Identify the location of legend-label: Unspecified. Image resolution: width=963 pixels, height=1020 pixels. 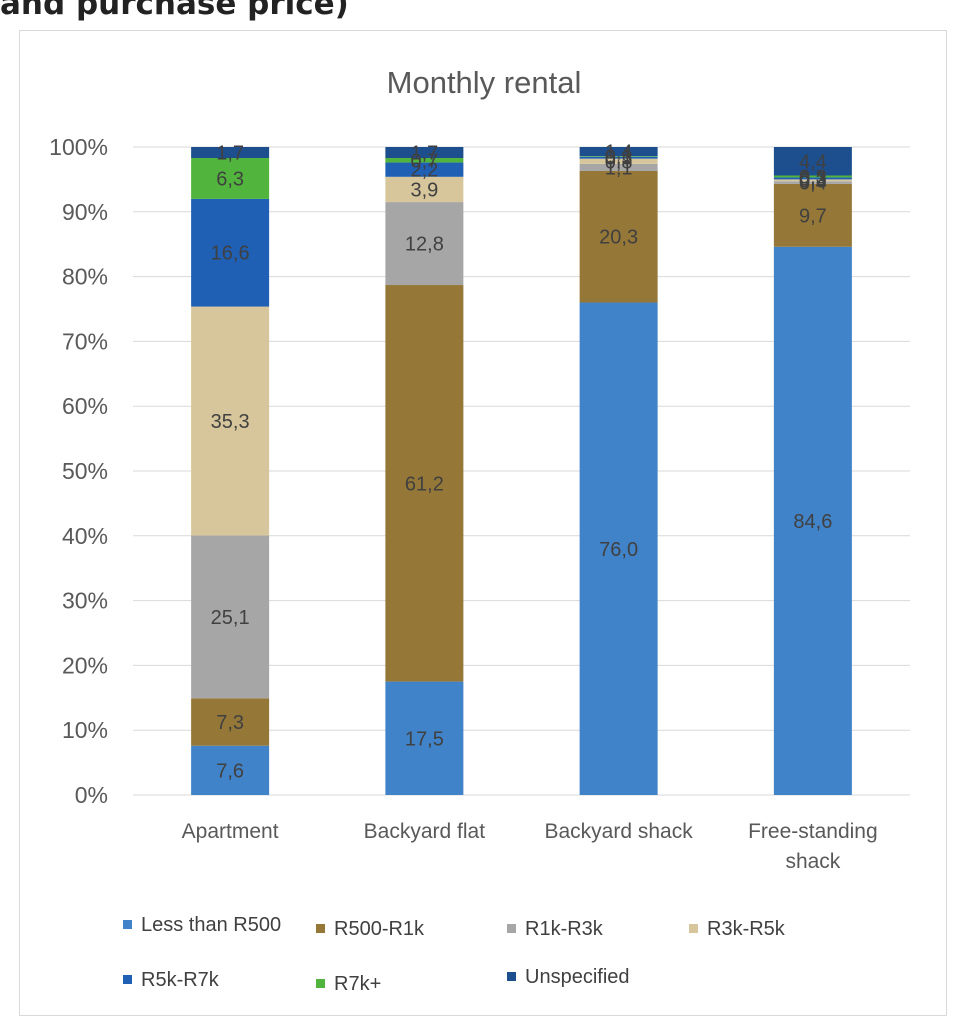
(577, 977).